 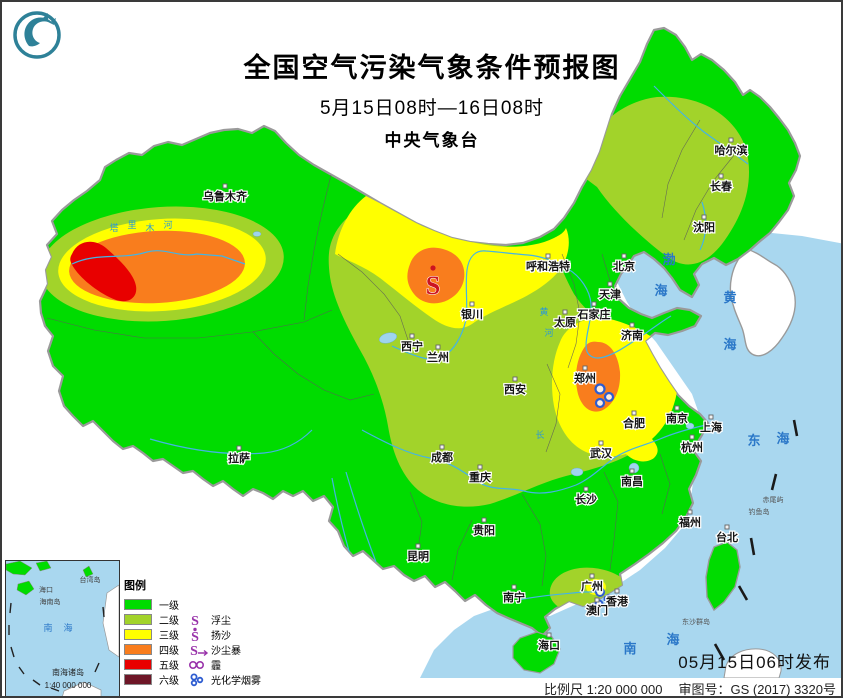 What do you see at coordinates (689, 522) in the screenshot?
I see `city-label: 福州` at bounding box center [689, 522].